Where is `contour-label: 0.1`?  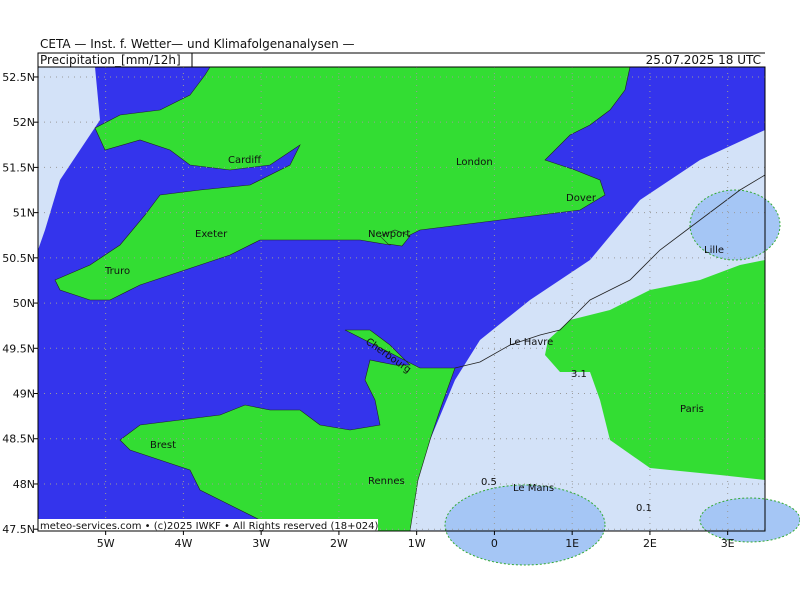 contour-label: 0.1 is located at coordinates (644, 508).